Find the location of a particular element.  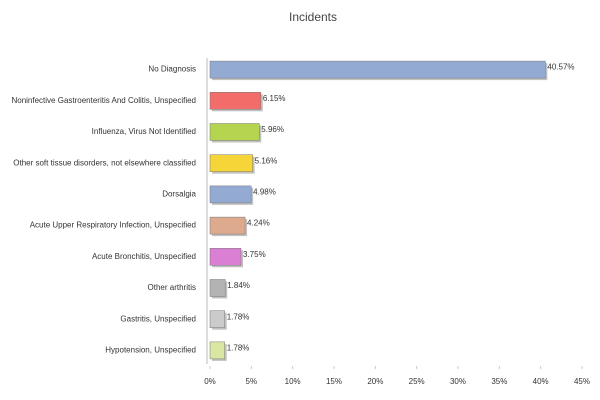

value-label: 5.16% is located at coordinates (266, 160).